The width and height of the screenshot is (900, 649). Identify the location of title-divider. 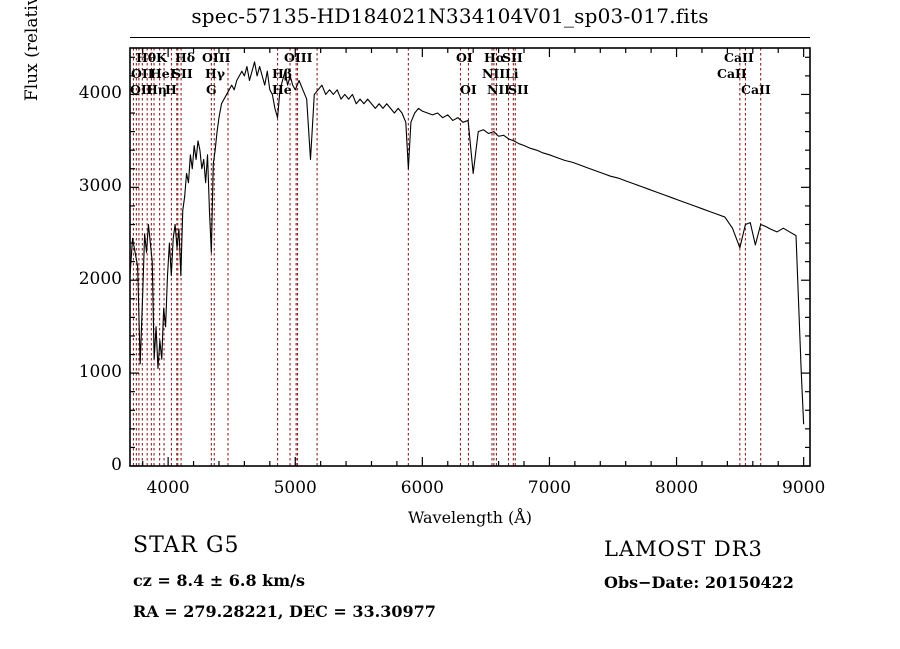
(470, 37).